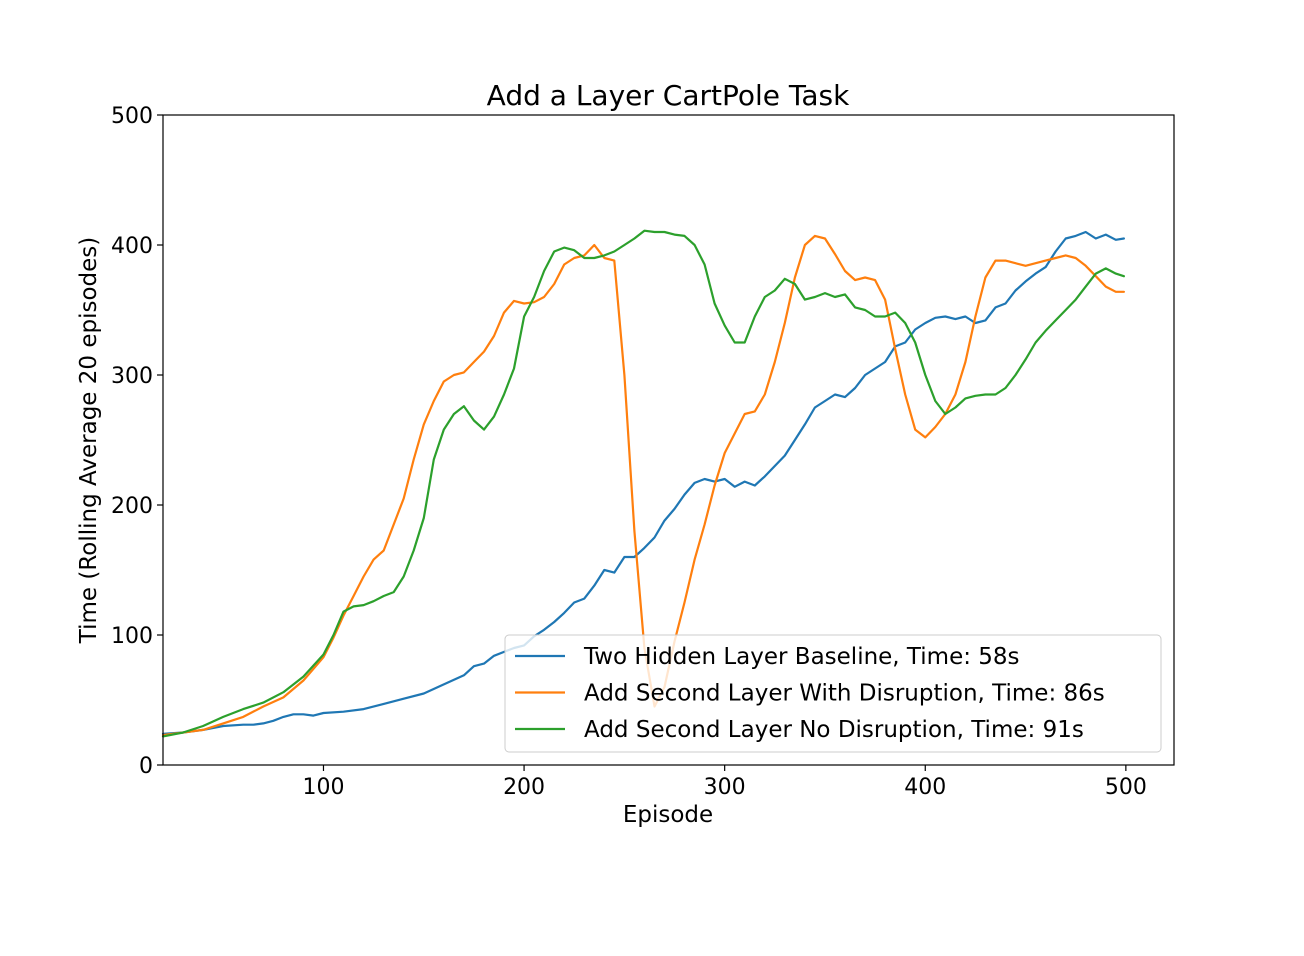  I want to click on y-tick-label: 100, so click(132, 636).